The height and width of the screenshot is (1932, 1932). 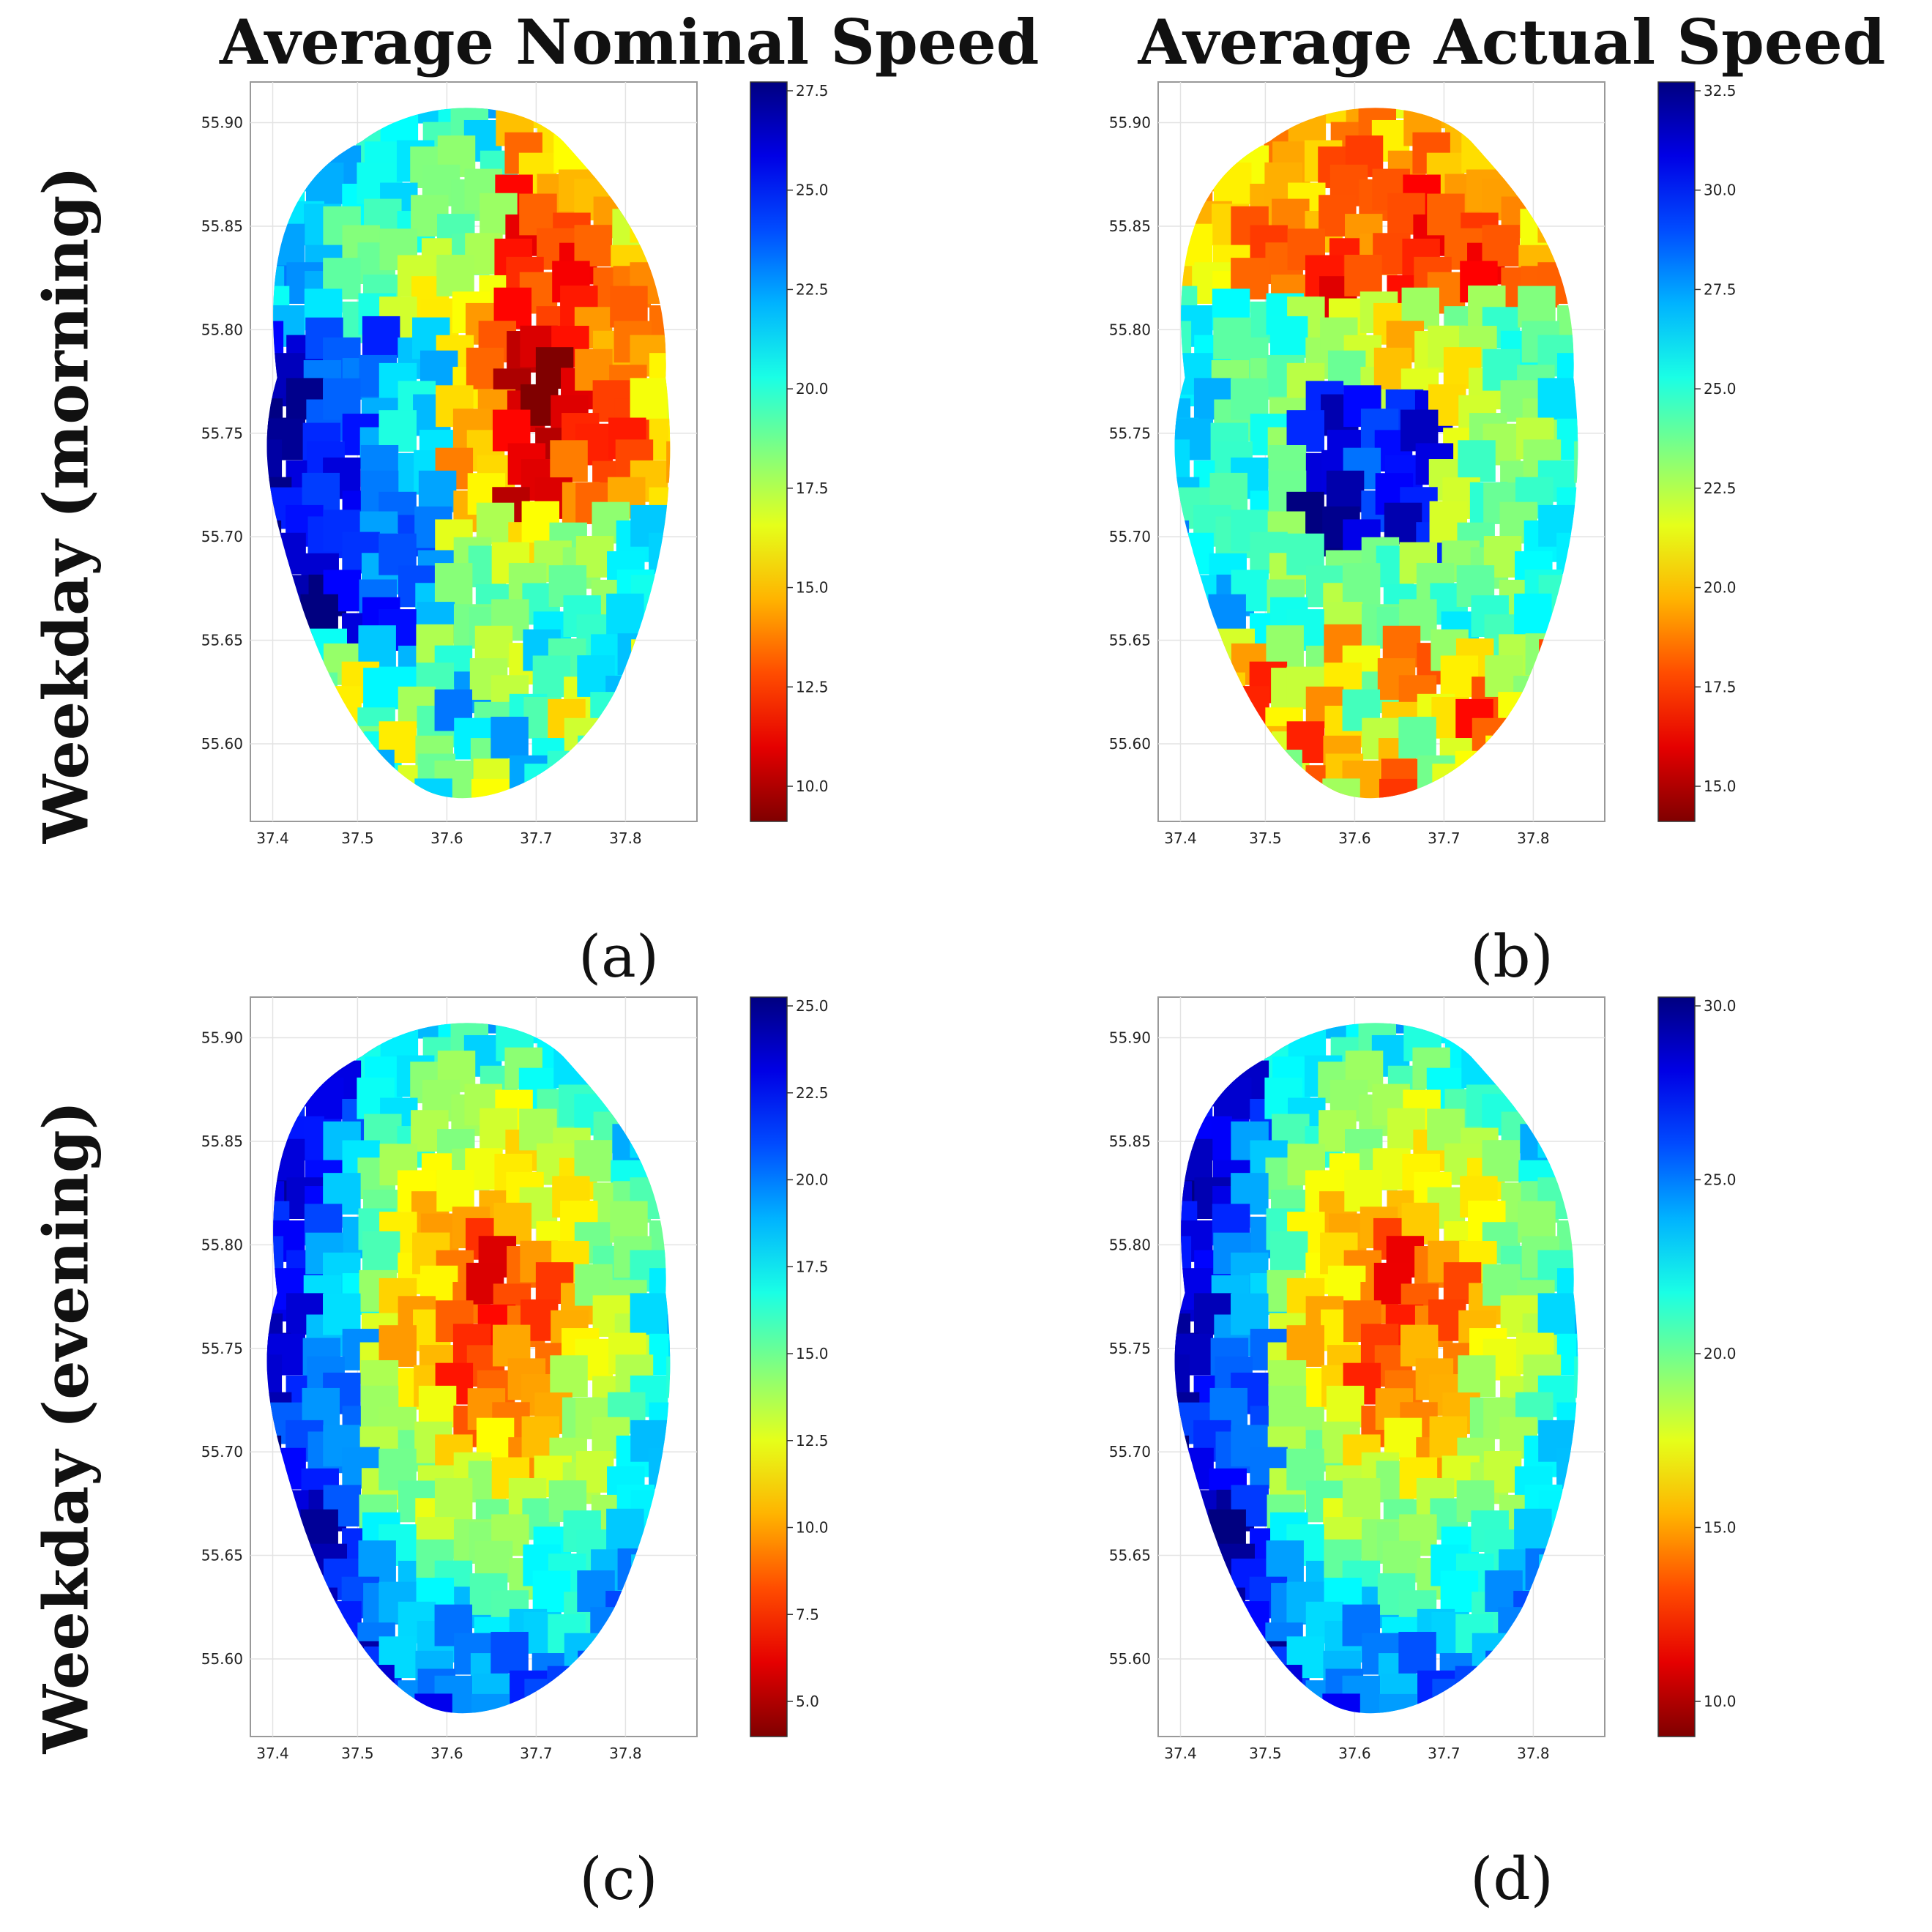 What do you see at coordinates (808, 1614) in the screenshot?
I see `colorbar-tick-label: 7.5` at bounding box center [808, 1614].